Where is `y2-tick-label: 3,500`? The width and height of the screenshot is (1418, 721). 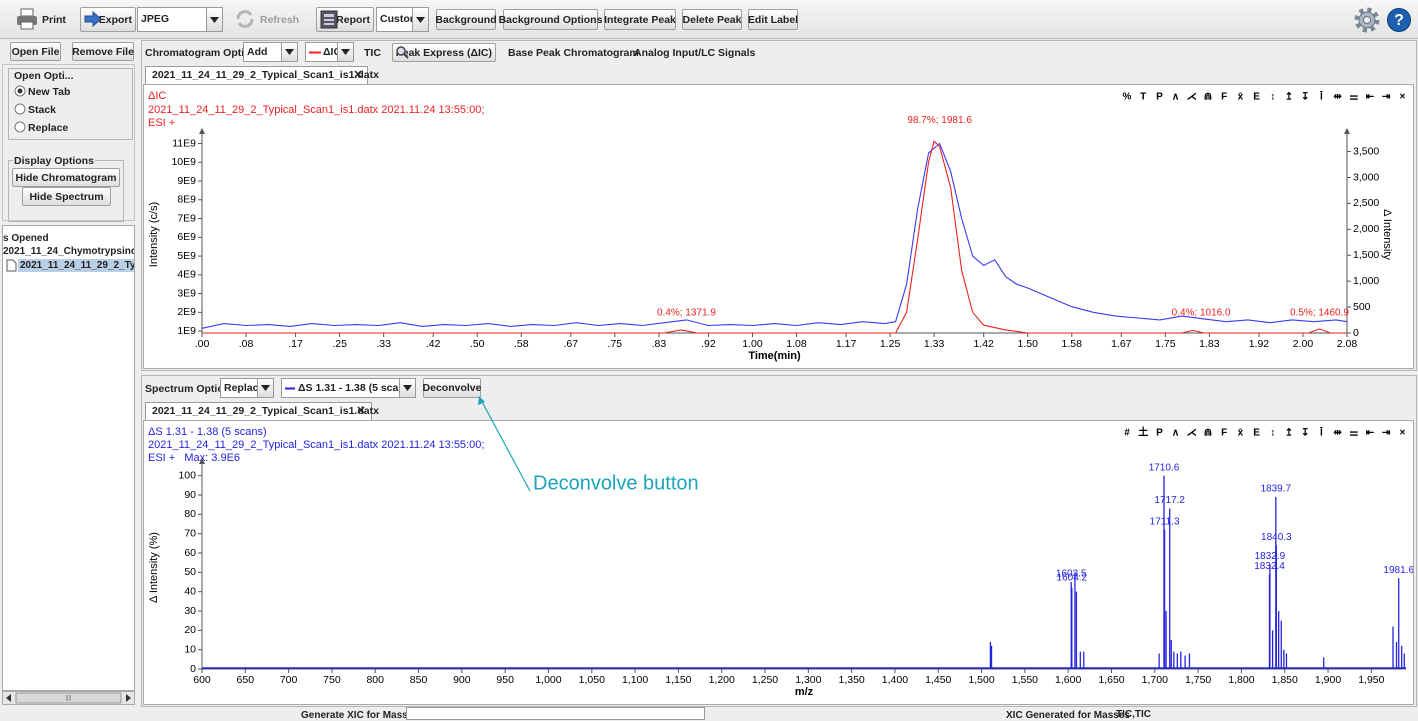 y2-tick-label: 3,500 is located at coordinates (1366, 151).